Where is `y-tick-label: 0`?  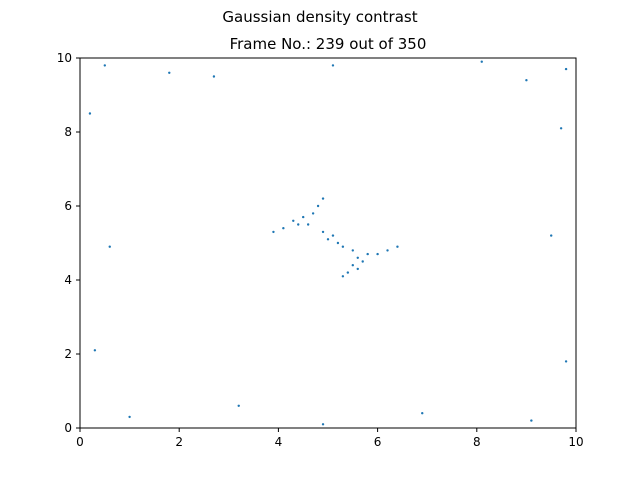 y-tick-label: 0 is located at coordinates (68, 428).